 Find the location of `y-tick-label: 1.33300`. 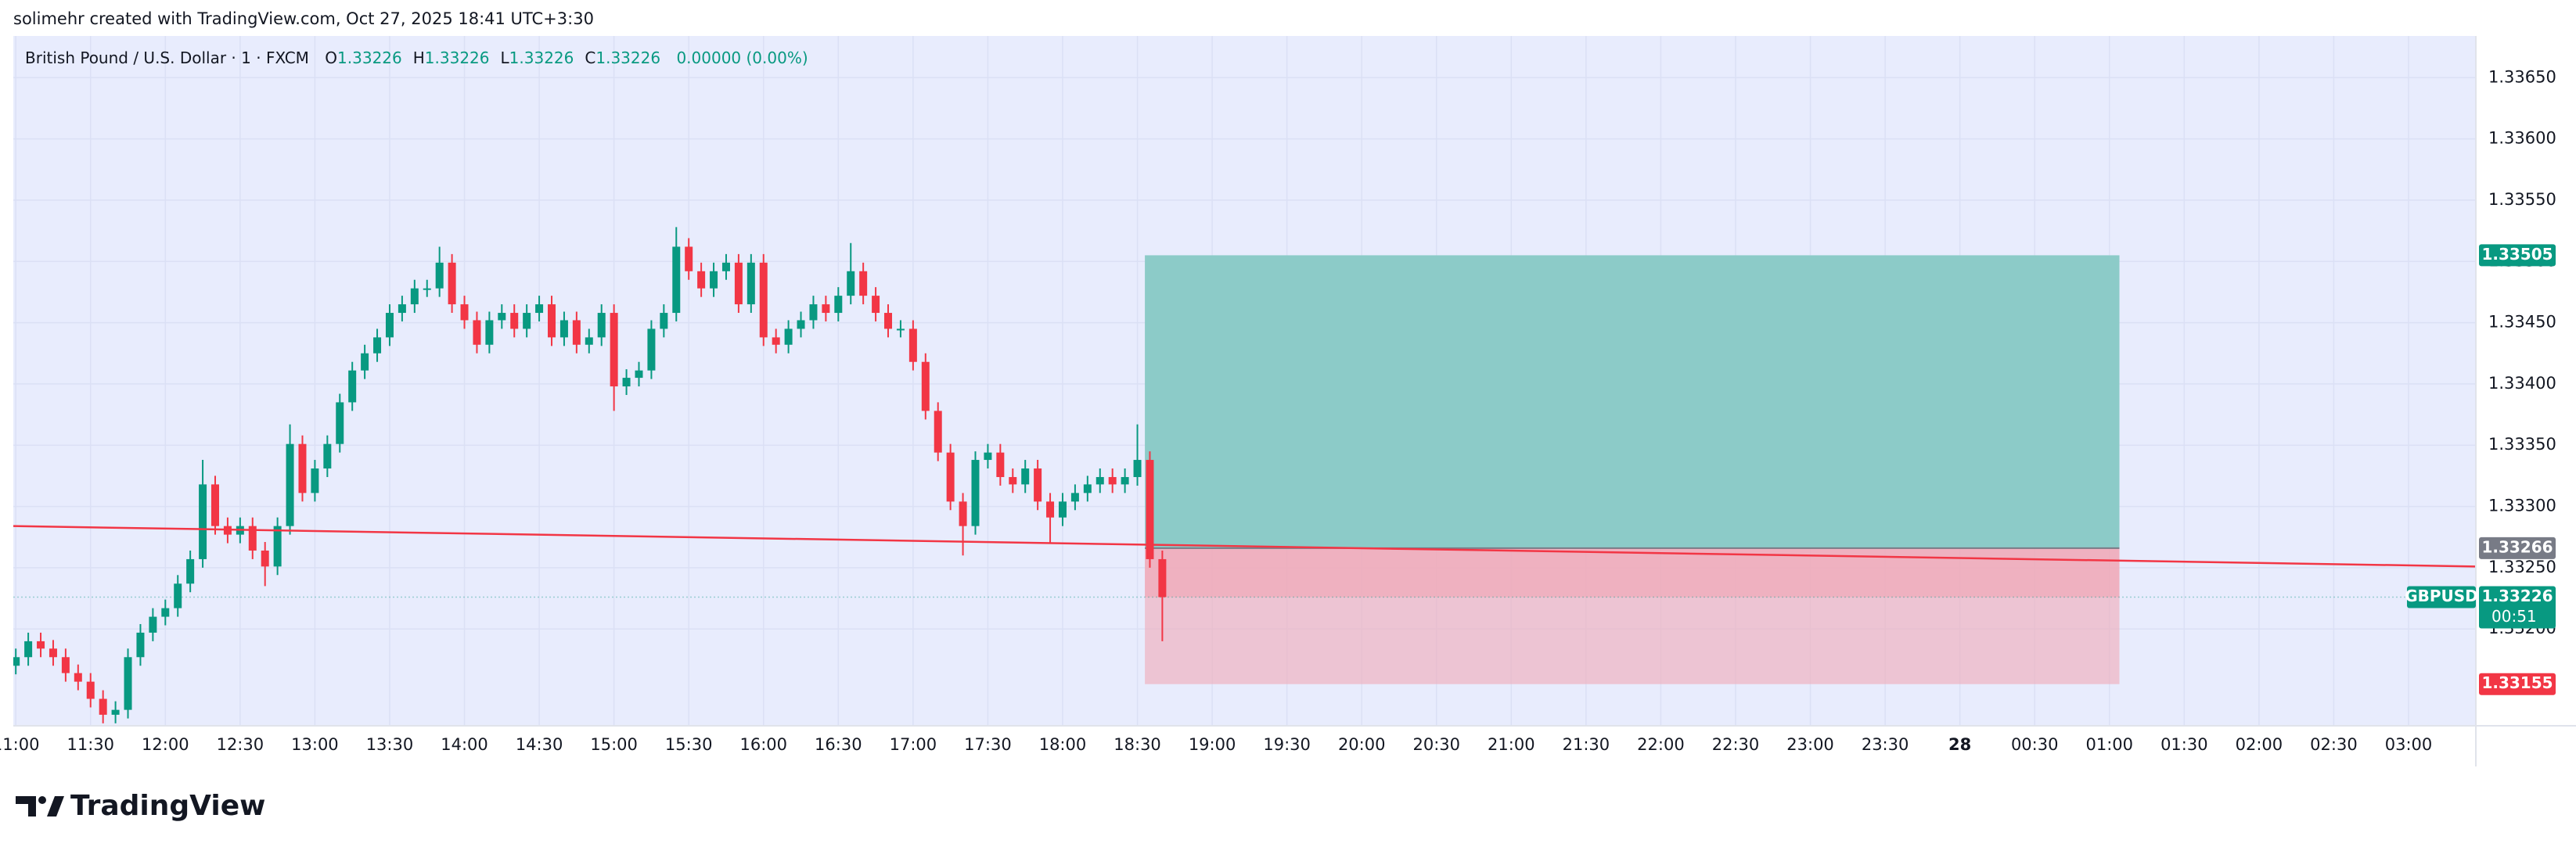

y-tick-label: 1.33300 is located at coordinates (2522, 506).